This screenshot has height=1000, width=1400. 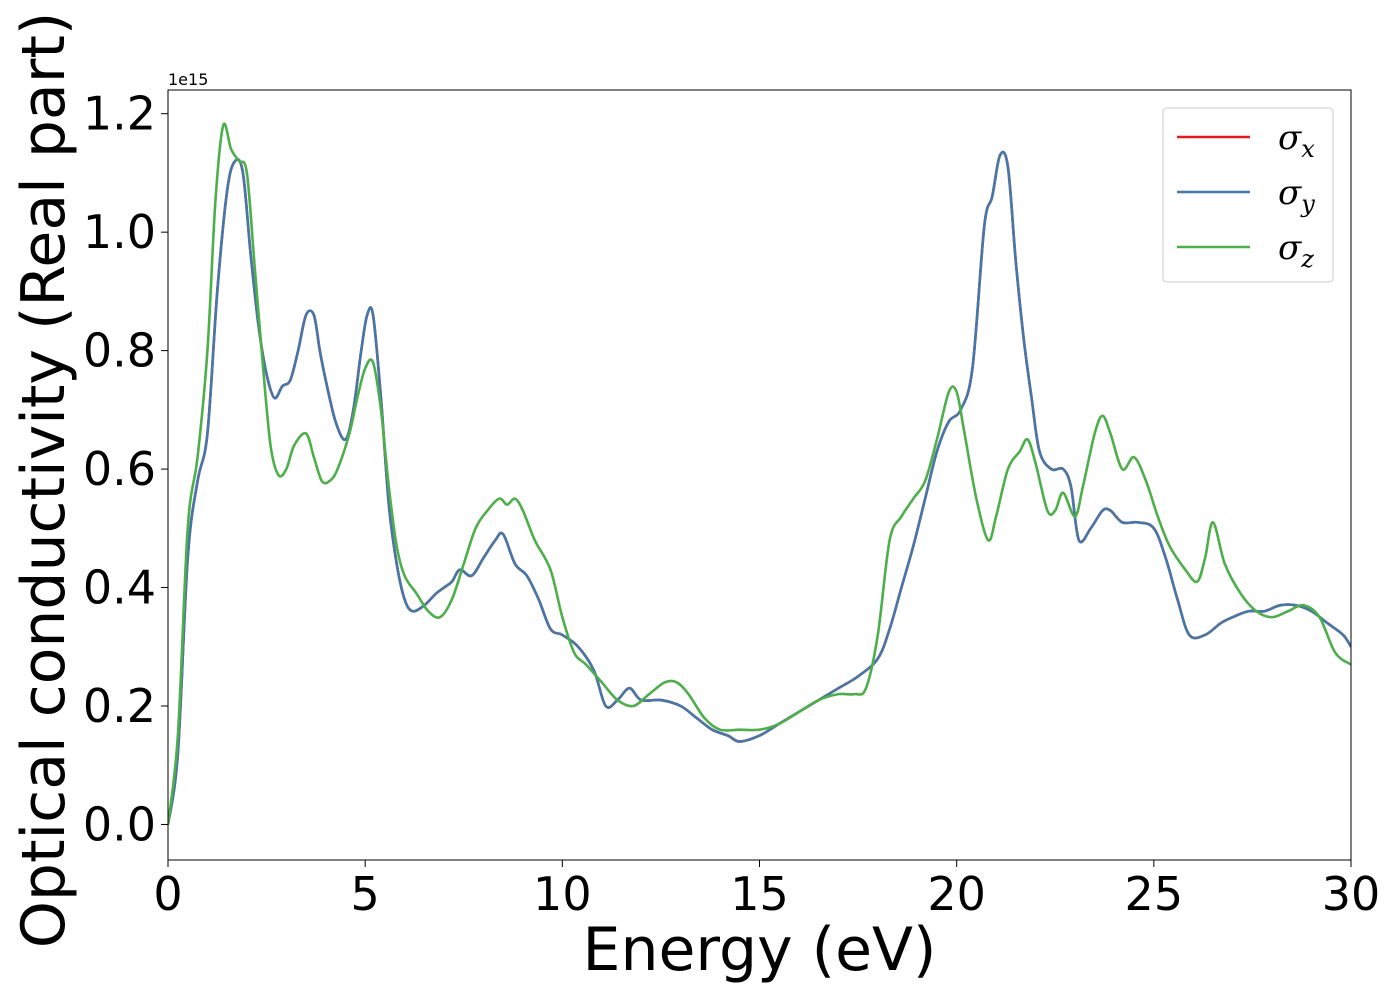 What do you see at coordinates (119, 469) in the screenshot?
I see `y-tick-label: 0.6` at bounding box center [119, 469].